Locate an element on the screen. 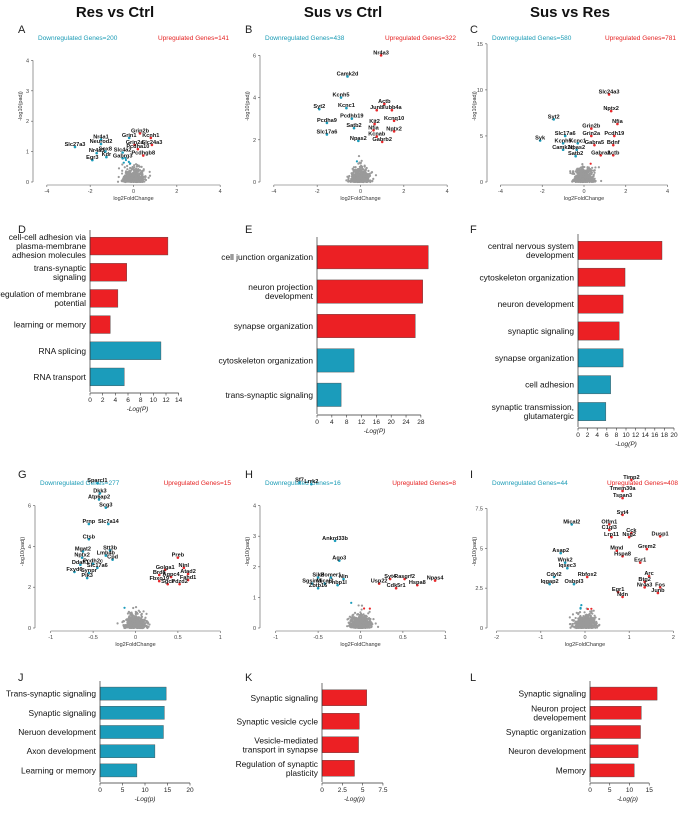 Image resolution: width=685 pixels, height=839 pixels. x-tick-label: 20 is located at coordinates (674, 435).